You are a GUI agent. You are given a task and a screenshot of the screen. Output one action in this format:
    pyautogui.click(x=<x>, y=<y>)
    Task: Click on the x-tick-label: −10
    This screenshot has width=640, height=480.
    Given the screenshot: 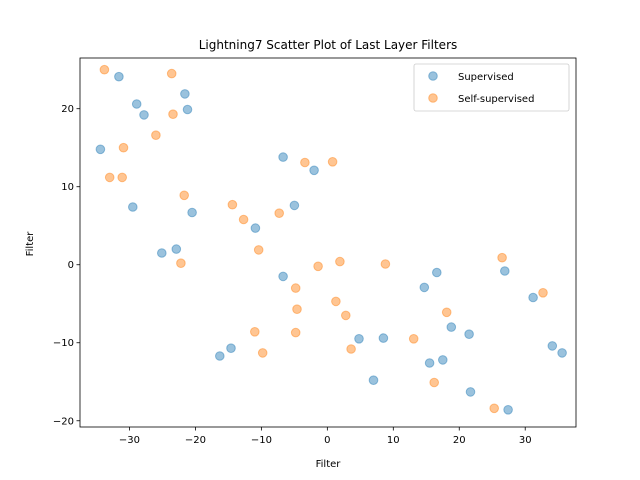 What is the action you would take?
    pyautogui.click(x=261, y=440)
    